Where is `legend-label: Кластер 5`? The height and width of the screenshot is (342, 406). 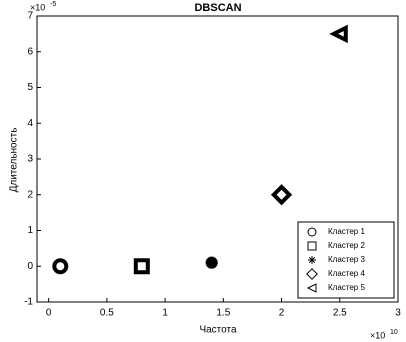
legend-label: Кластер 5 is located at coordinates (346, 287).